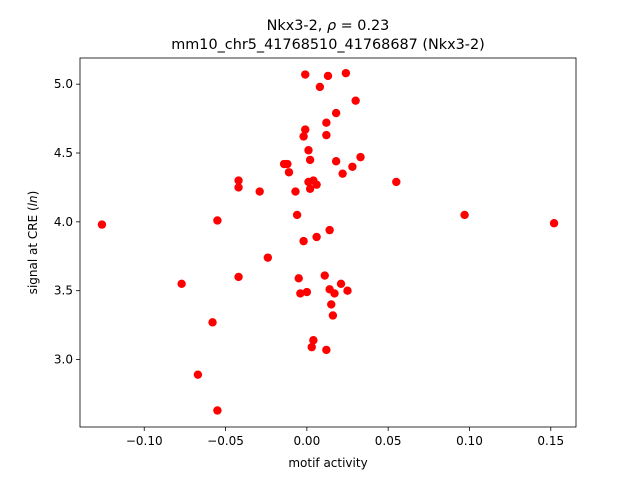 The image size is (640, 480). Describe the element at coordinates (362, 26) in the screenshot. I see `title-rho-value: = 0.23` at that location.